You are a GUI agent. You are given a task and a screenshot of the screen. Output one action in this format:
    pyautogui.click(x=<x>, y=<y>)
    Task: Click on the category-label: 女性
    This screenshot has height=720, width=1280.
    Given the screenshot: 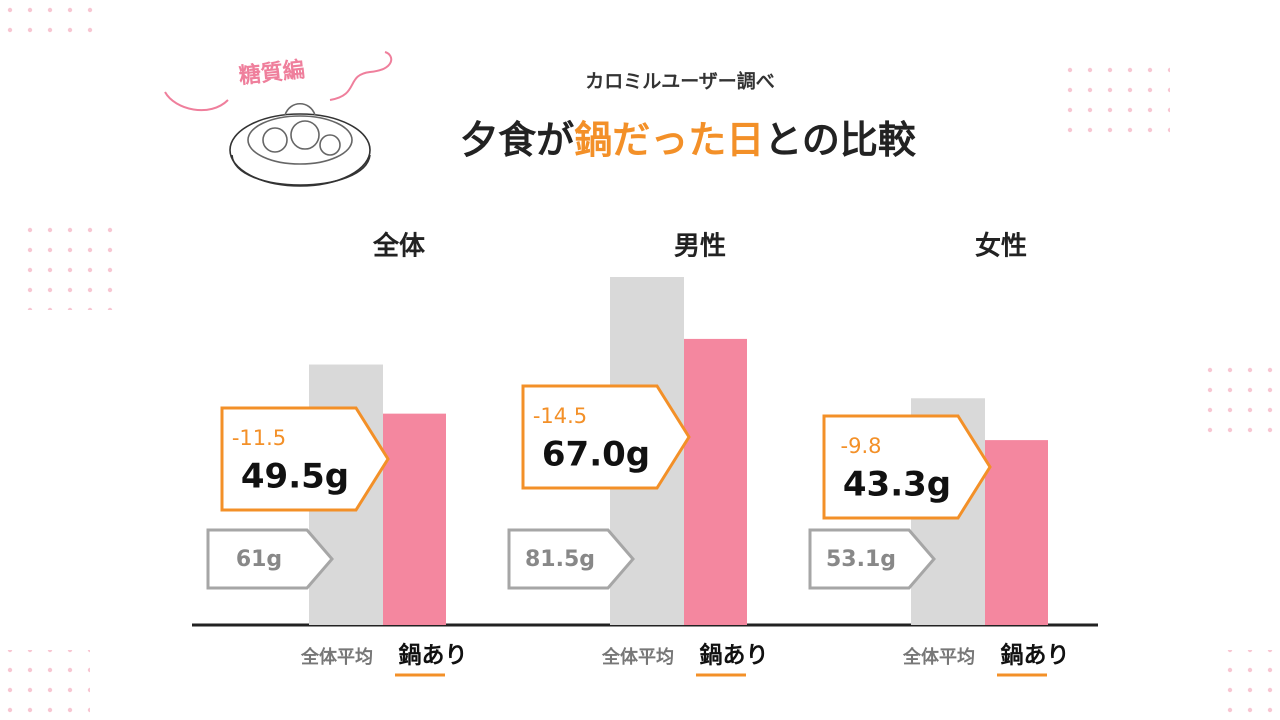 What is the action you would take?
    pyautogui.click(x=1001, y=246)
    